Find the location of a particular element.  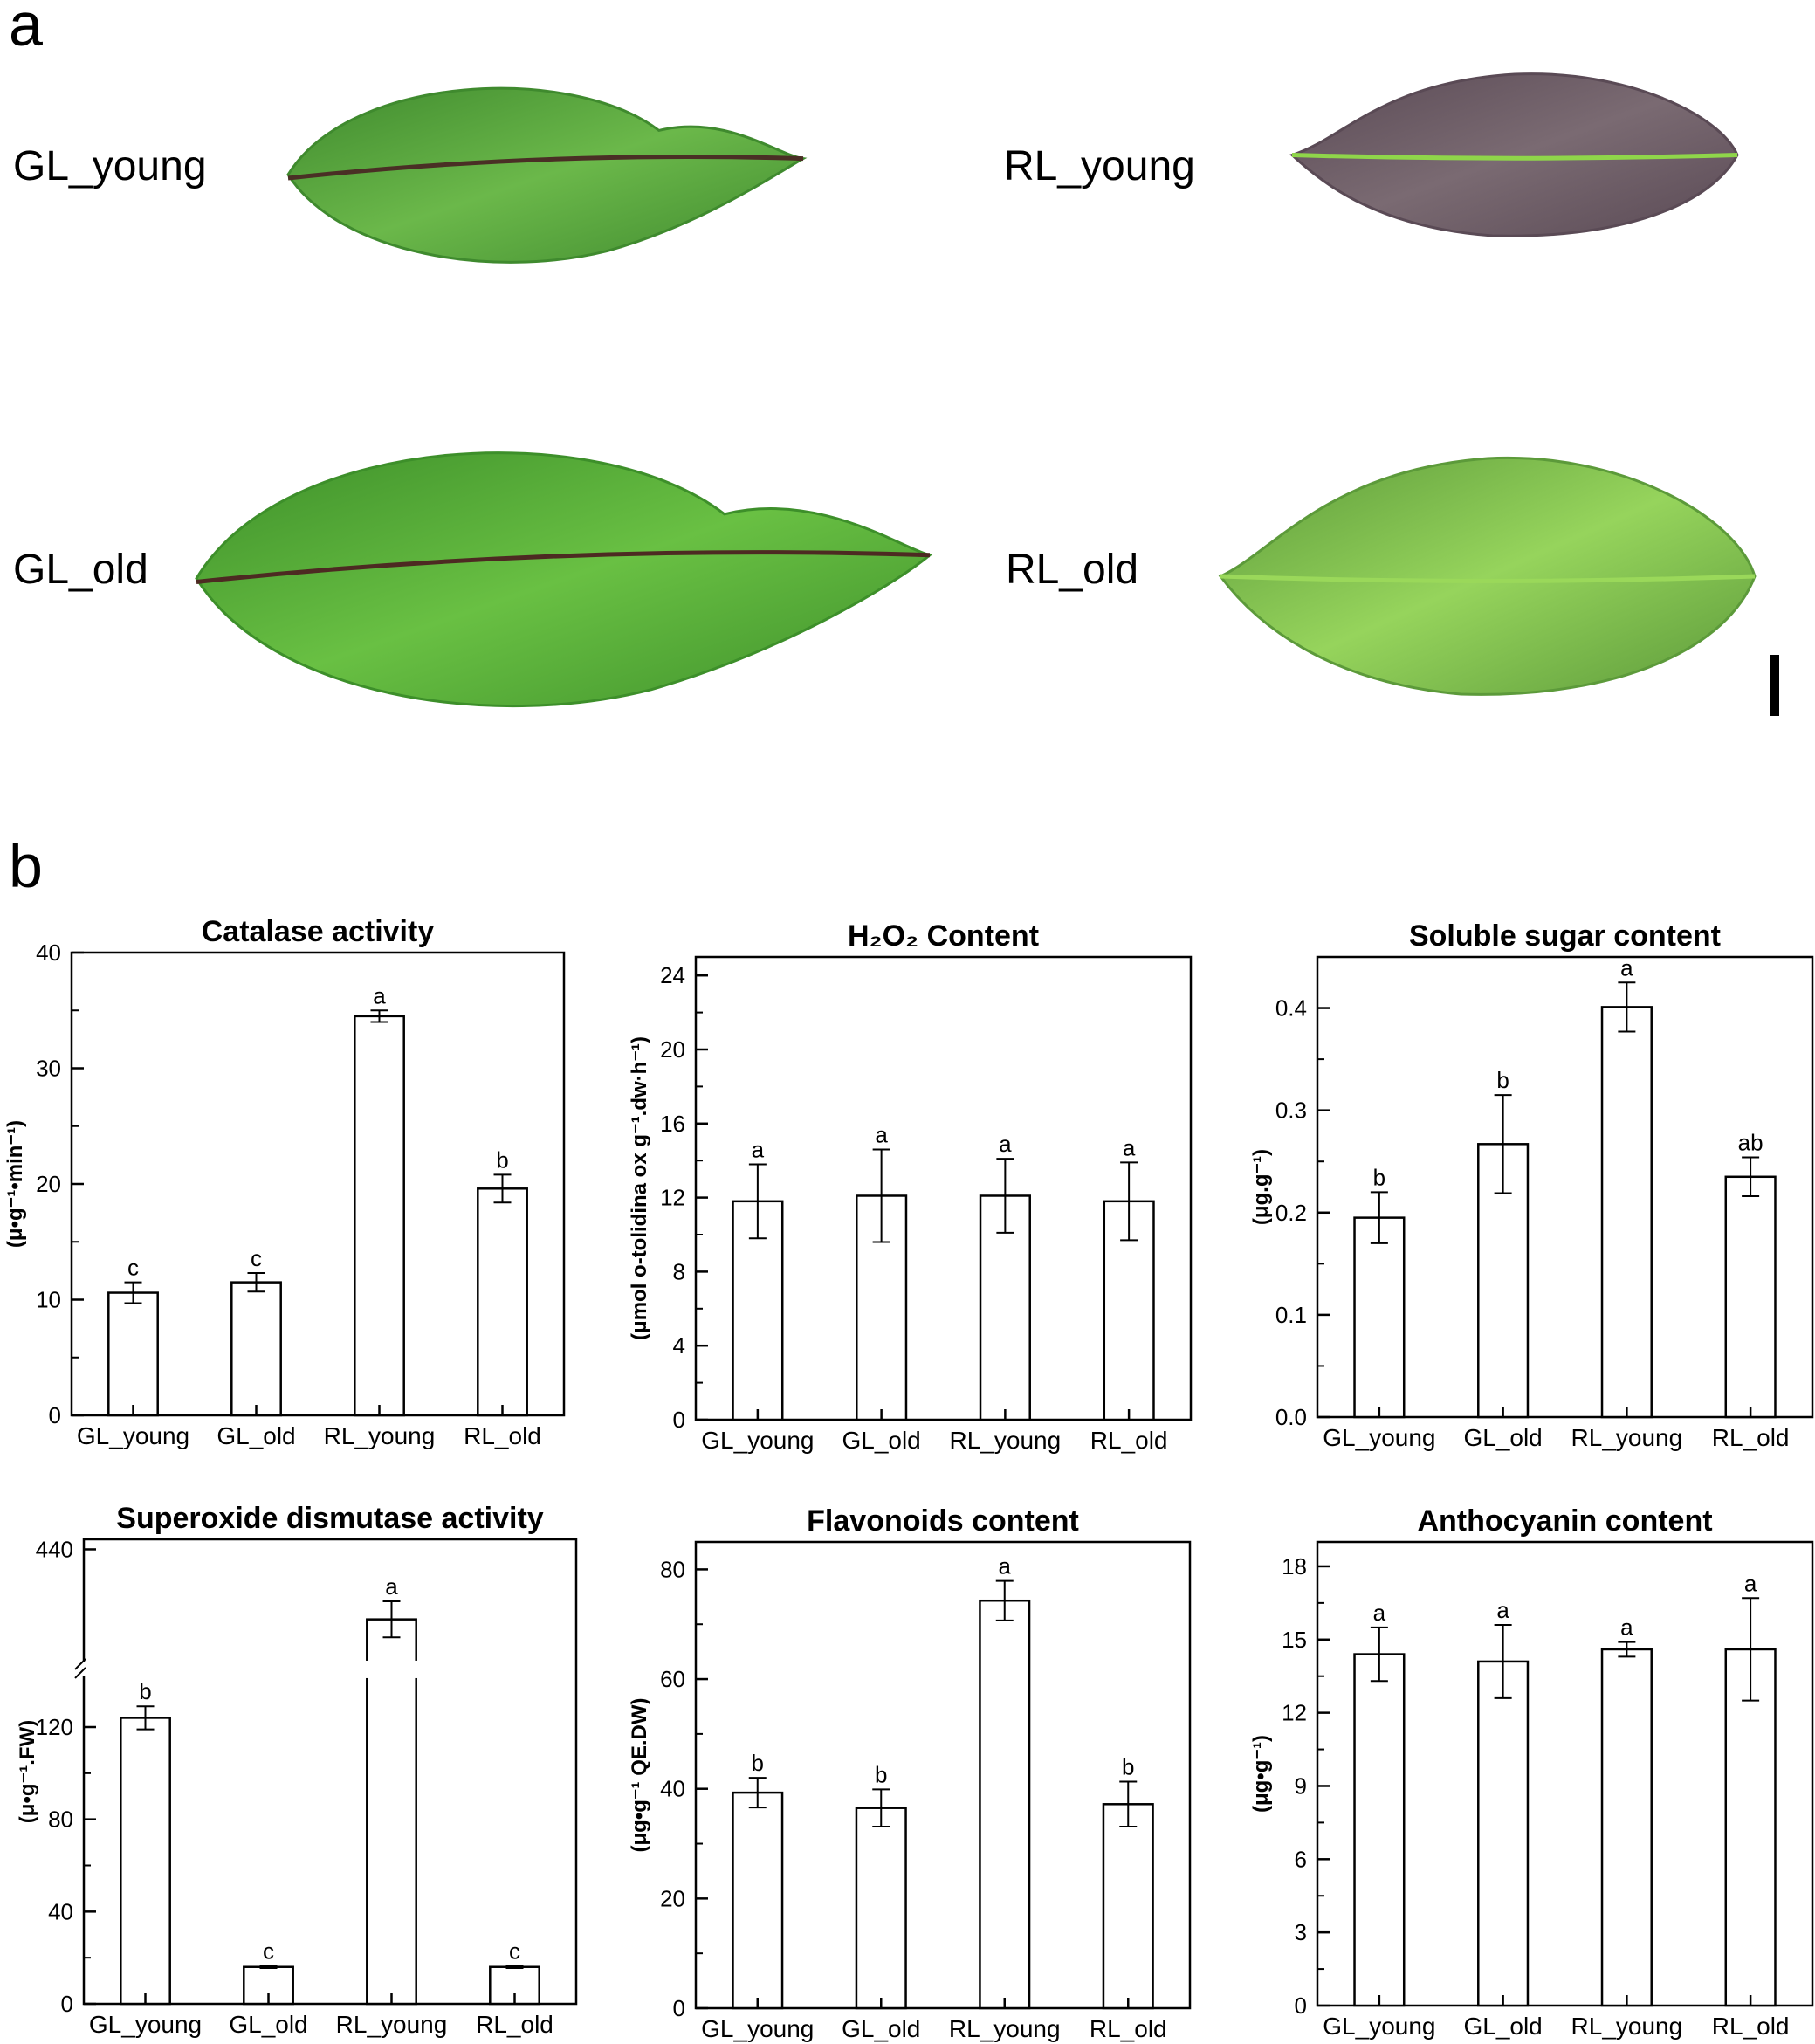

bar-break-gap is located at coordinates (391, 1669).